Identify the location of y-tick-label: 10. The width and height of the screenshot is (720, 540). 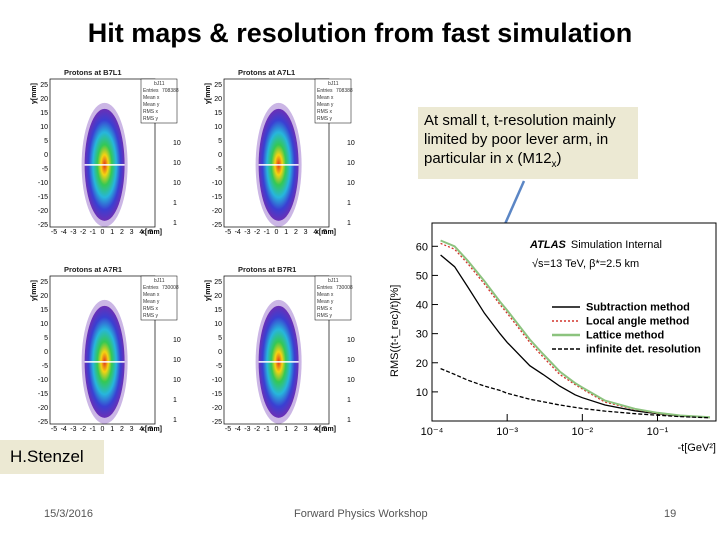
(422, 393).